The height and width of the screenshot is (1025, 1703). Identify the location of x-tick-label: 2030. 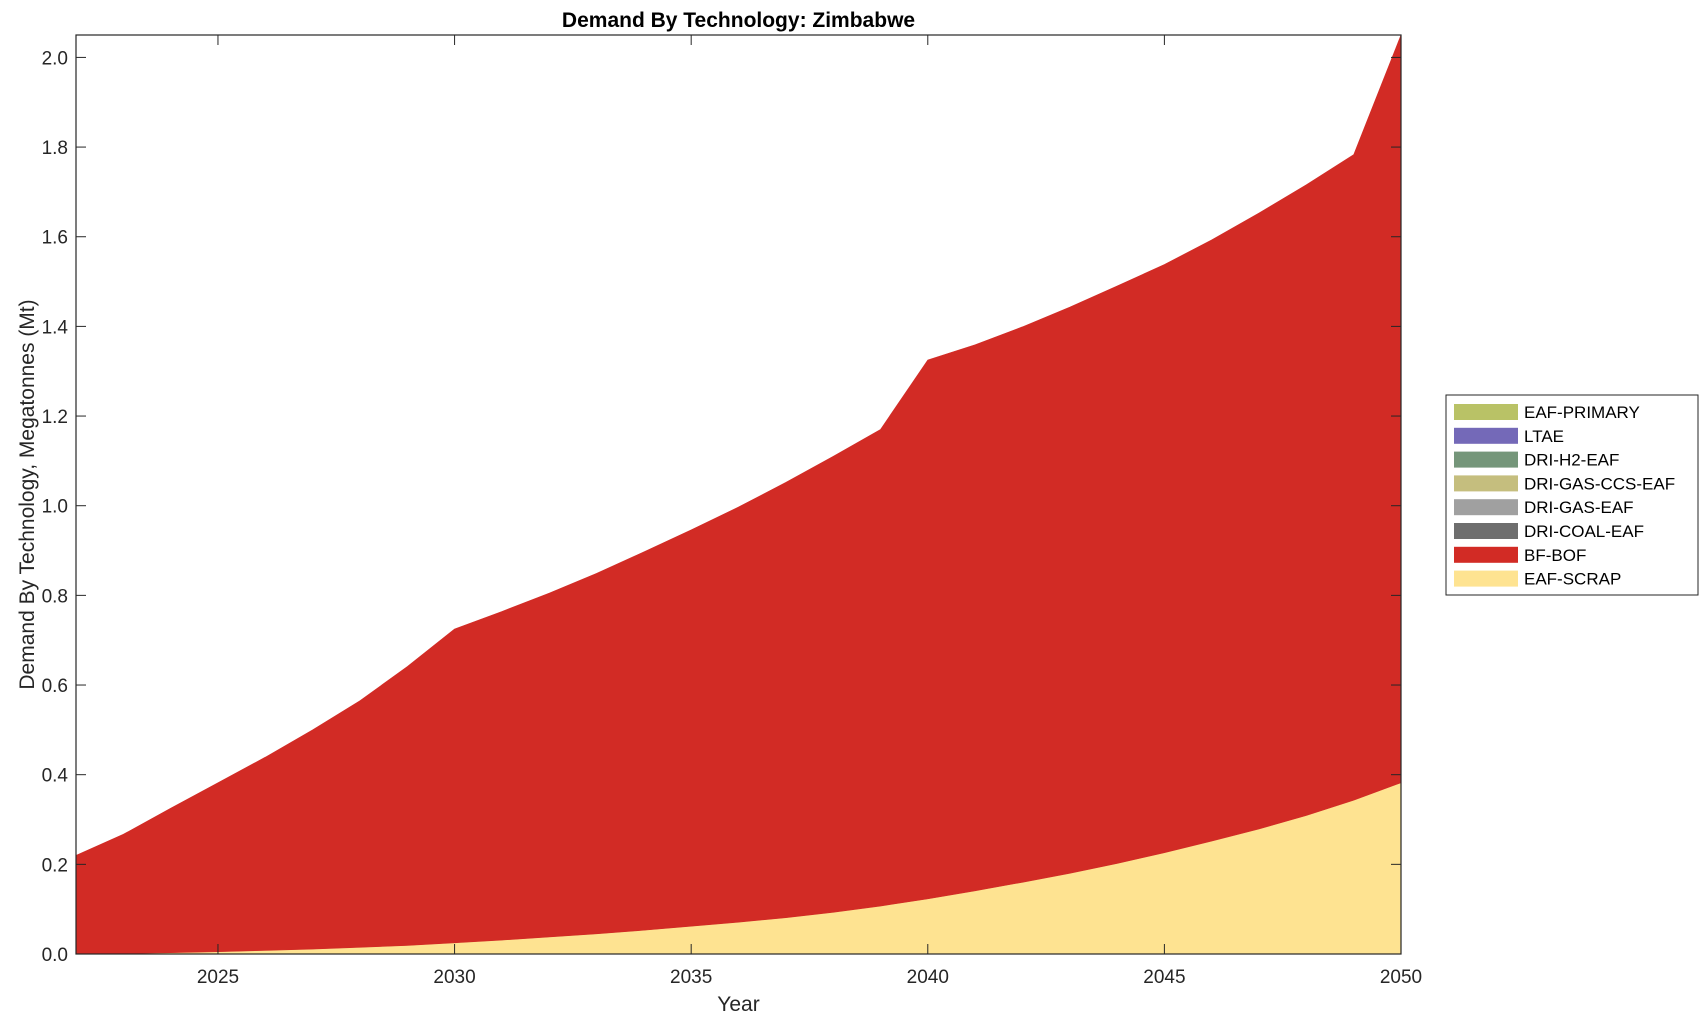
(454, 977).